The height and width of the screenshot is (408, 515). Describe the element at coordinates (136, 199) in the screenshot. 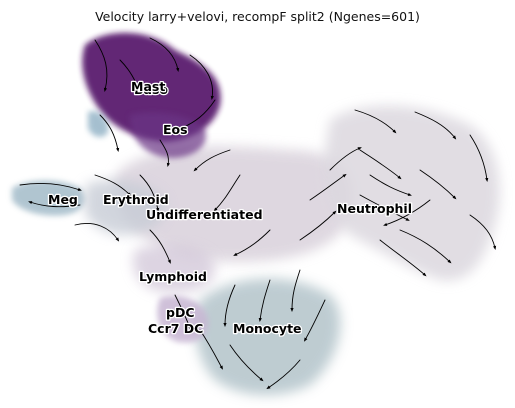

I see `label-erythroid: Erythroid` at that location.